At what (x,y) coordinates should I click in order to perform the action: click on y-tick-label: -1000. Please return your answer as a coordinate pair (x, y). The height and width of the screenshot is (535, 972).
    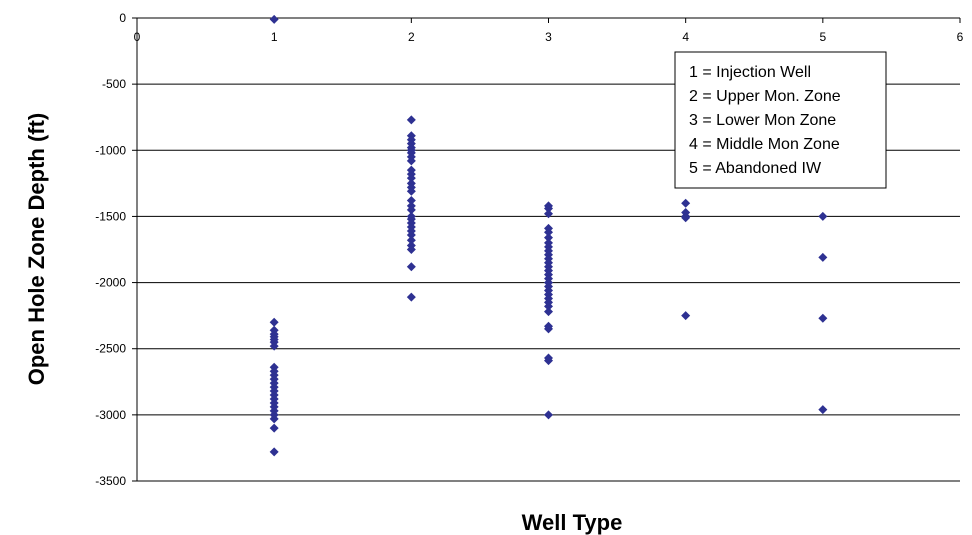
    Looking at the image, I should click on (110, 150).